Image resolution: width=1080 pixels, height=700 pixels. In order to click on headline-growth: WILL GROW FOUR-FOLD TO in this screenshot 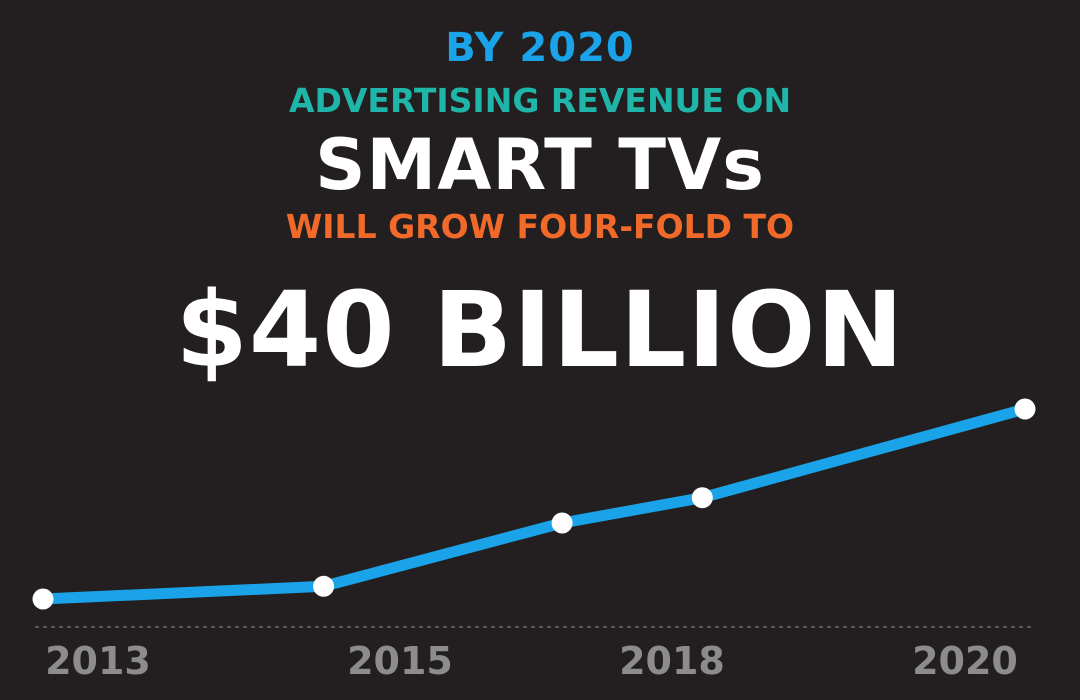, I will do `click(540, 226)`.